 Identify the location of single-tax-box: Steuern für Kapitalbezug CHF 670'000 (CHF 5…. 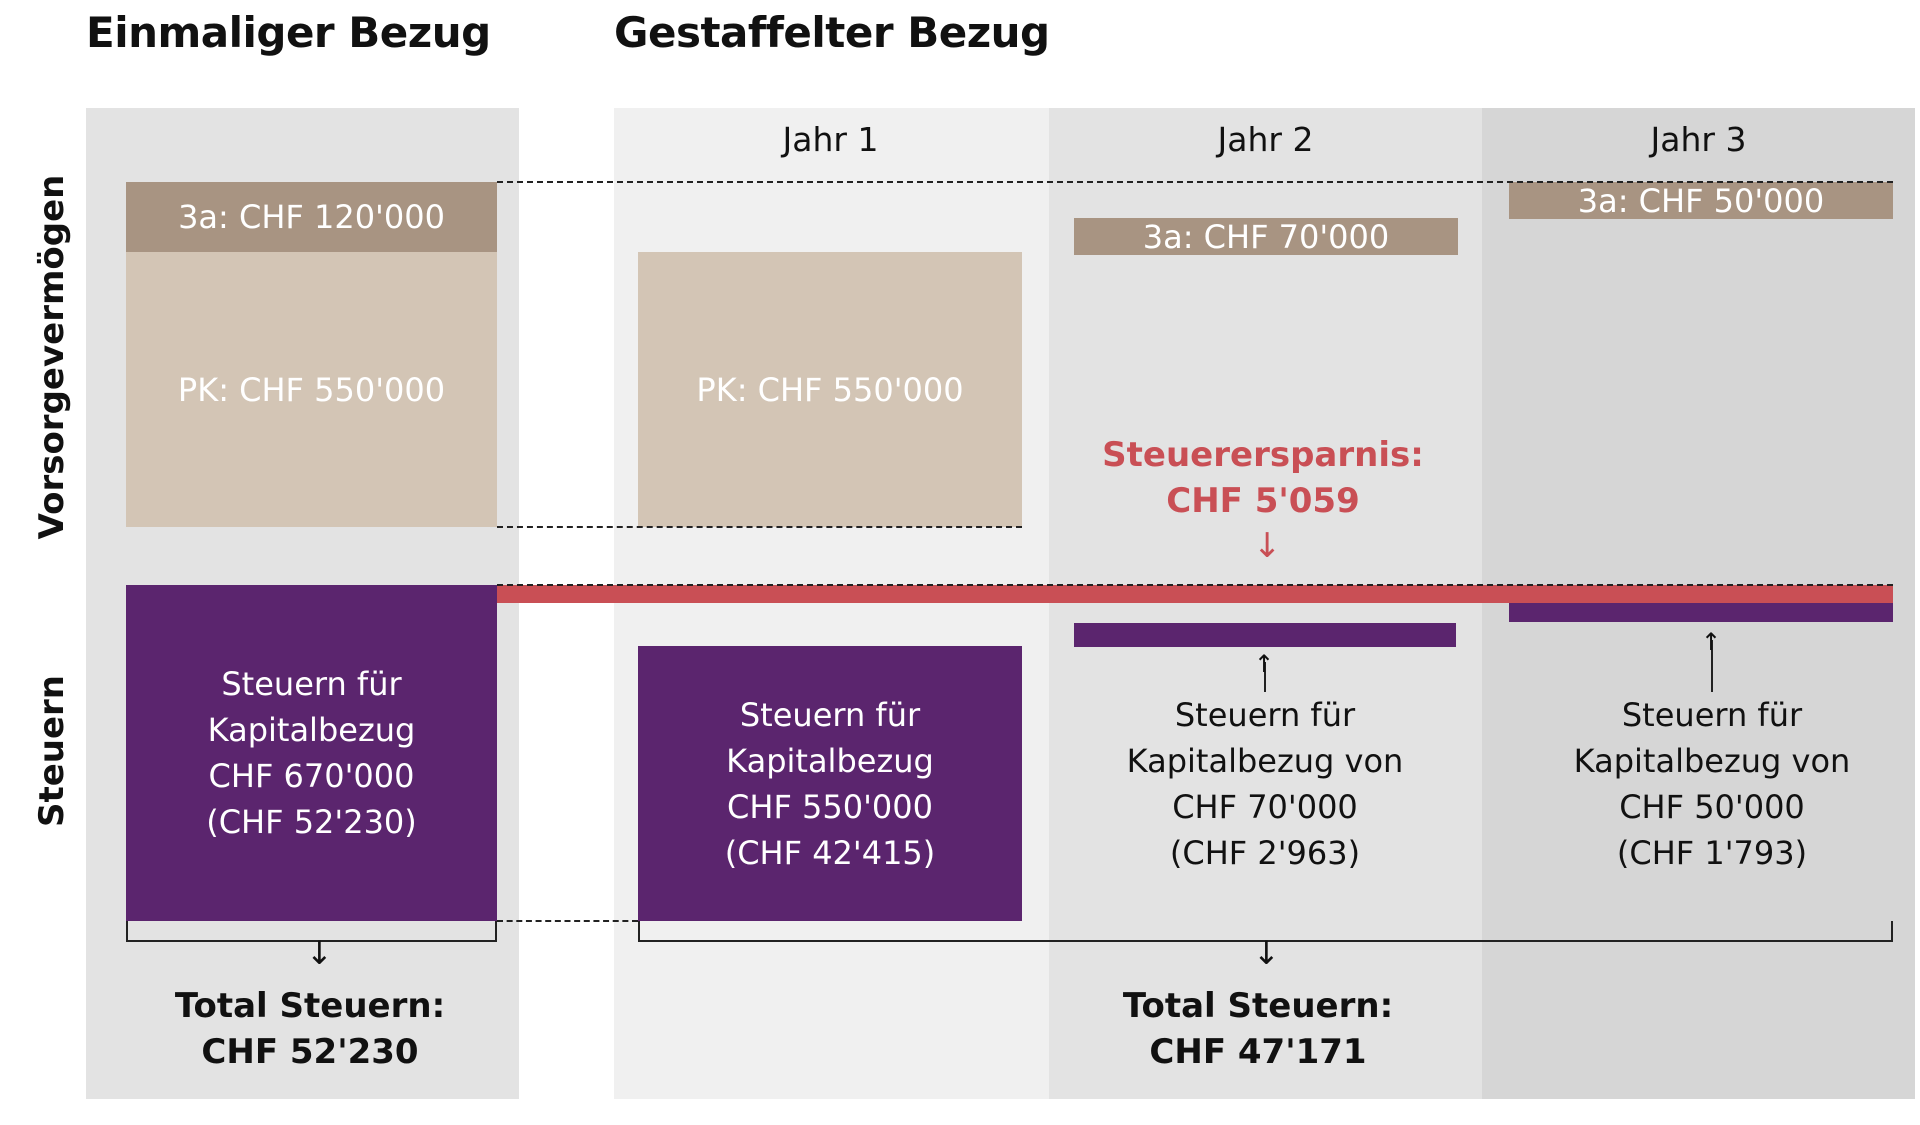
(311, 753).